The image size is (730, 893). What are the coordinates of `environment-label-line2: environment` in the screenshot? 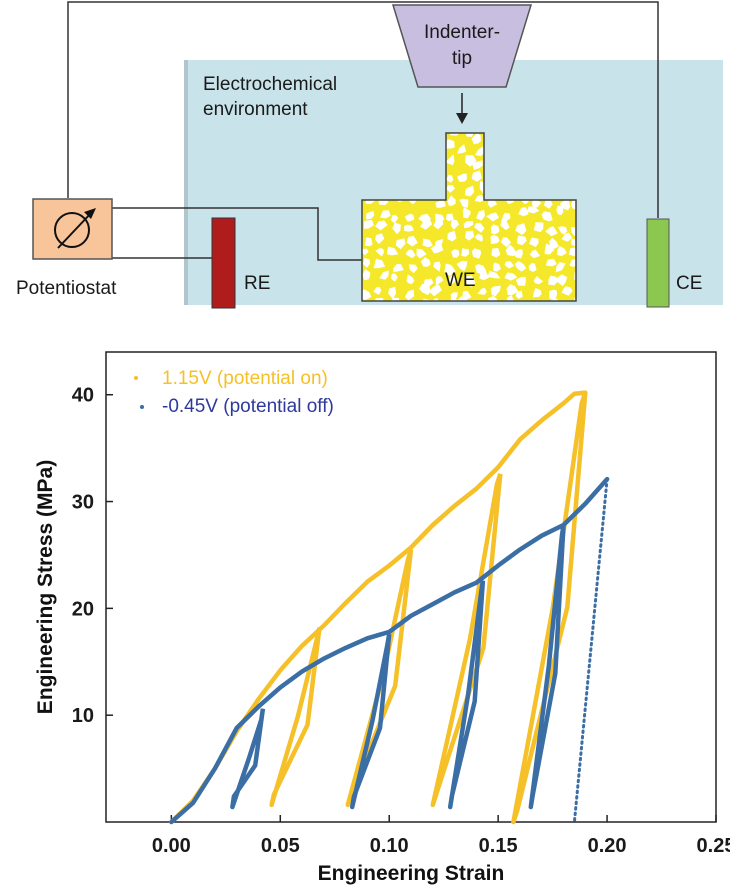 It's located at (255, 109).